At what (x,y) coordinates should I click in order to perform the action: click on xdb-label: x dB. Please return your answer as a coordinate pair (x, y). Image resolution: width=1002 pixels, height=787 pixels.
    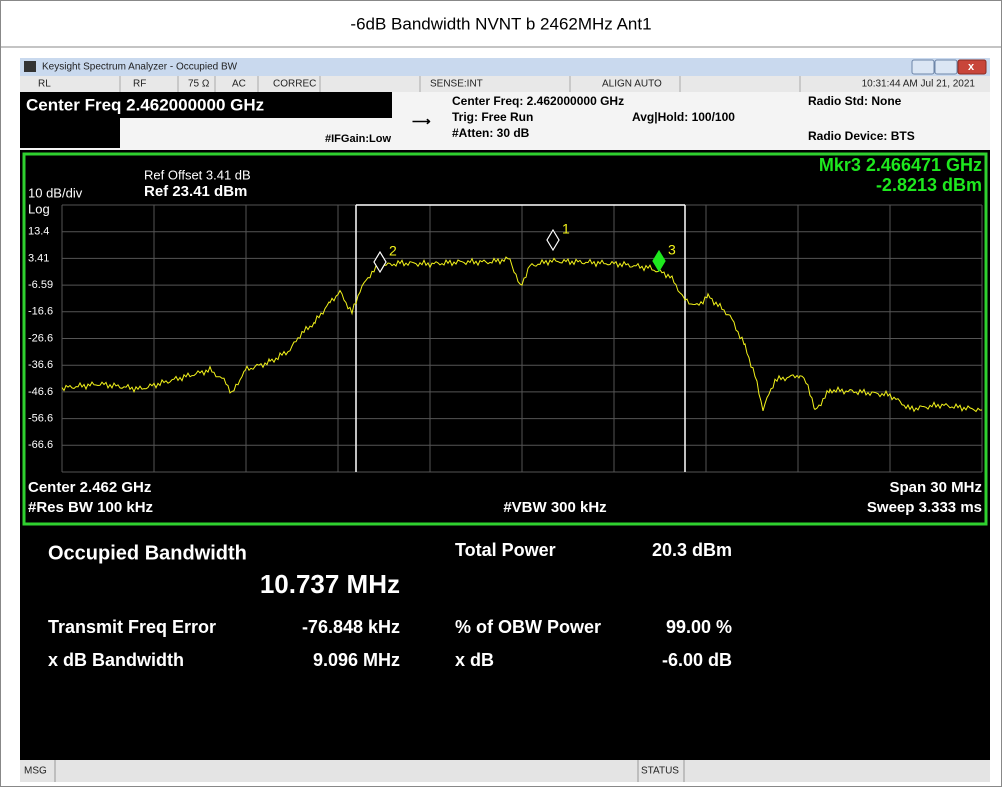
    Looking at the image, I should click on (474, 660).